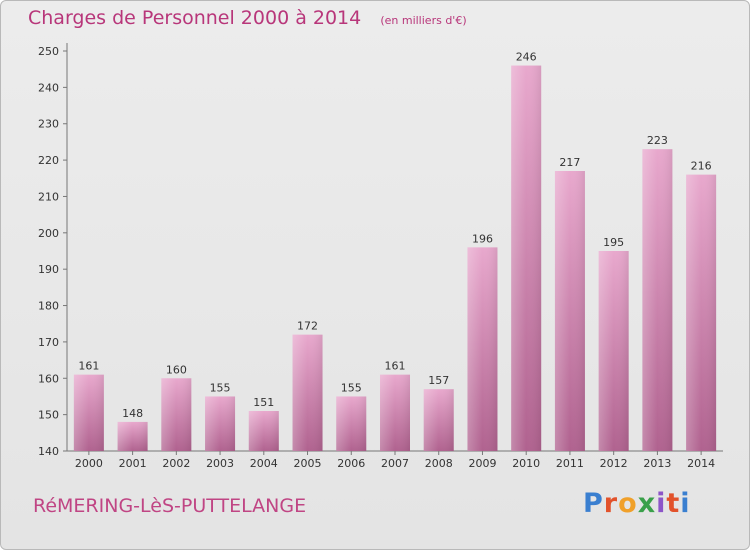 This screenshot has height=550, width=750. Describe the element at coordinates (611, 503) in the screenshot. I see `logo-letter: r` at that location.